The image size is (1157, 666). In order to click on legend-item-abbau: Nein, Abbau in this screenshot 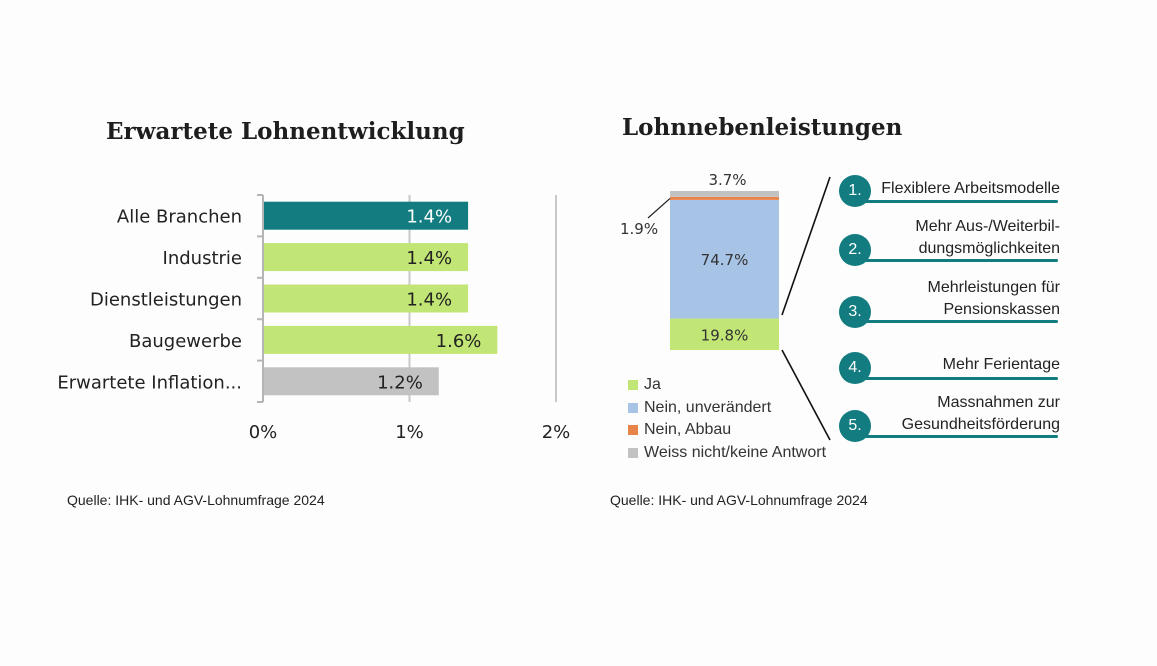, I will do `click(679, 430)`.